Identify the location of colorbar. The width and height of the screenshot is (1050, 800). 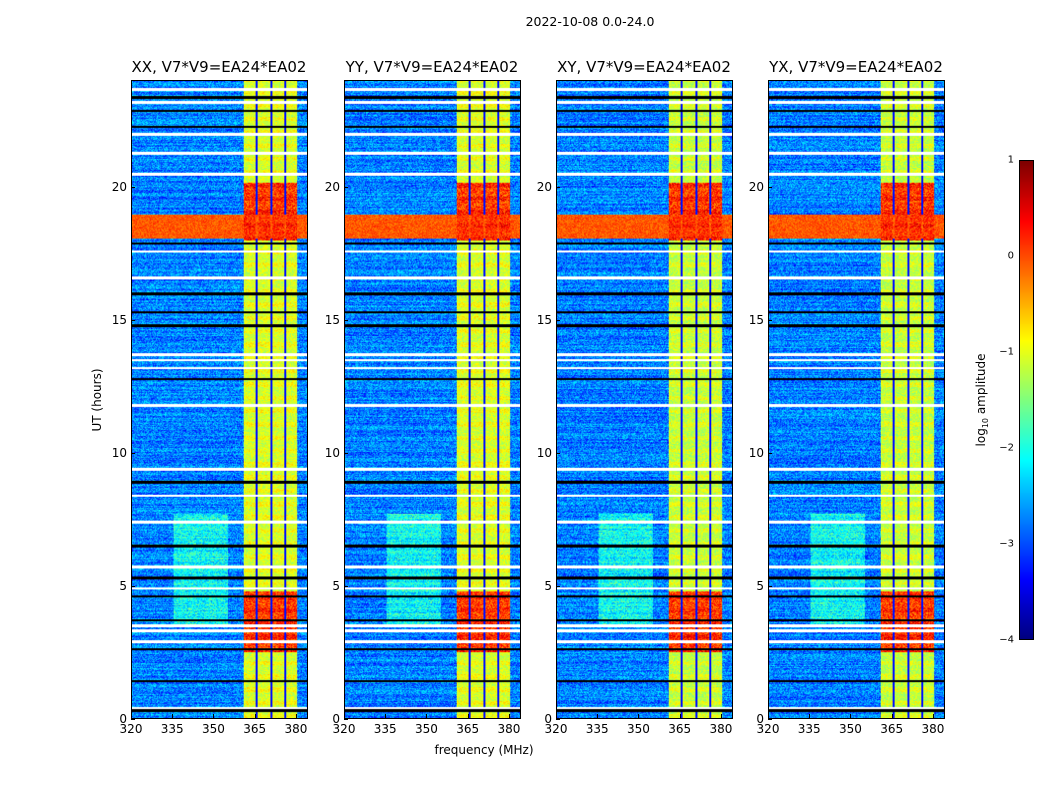
(1026, 400).